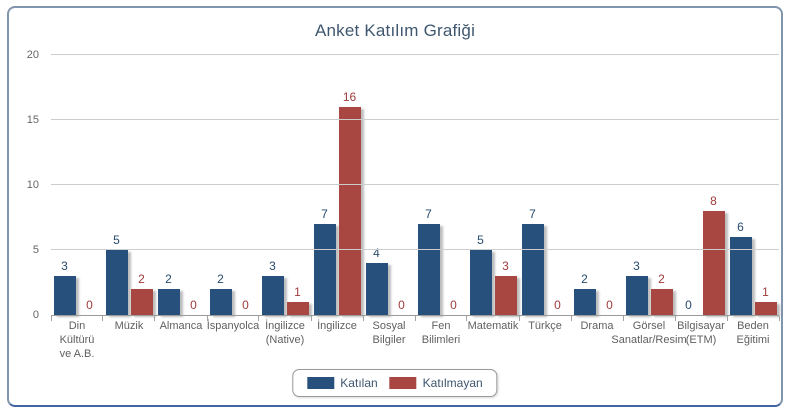 The image size is (790, 414). Describe the element at coordinates (32, 55) in the screenshot. I see `y-axis-tick-label: 20` at that location.